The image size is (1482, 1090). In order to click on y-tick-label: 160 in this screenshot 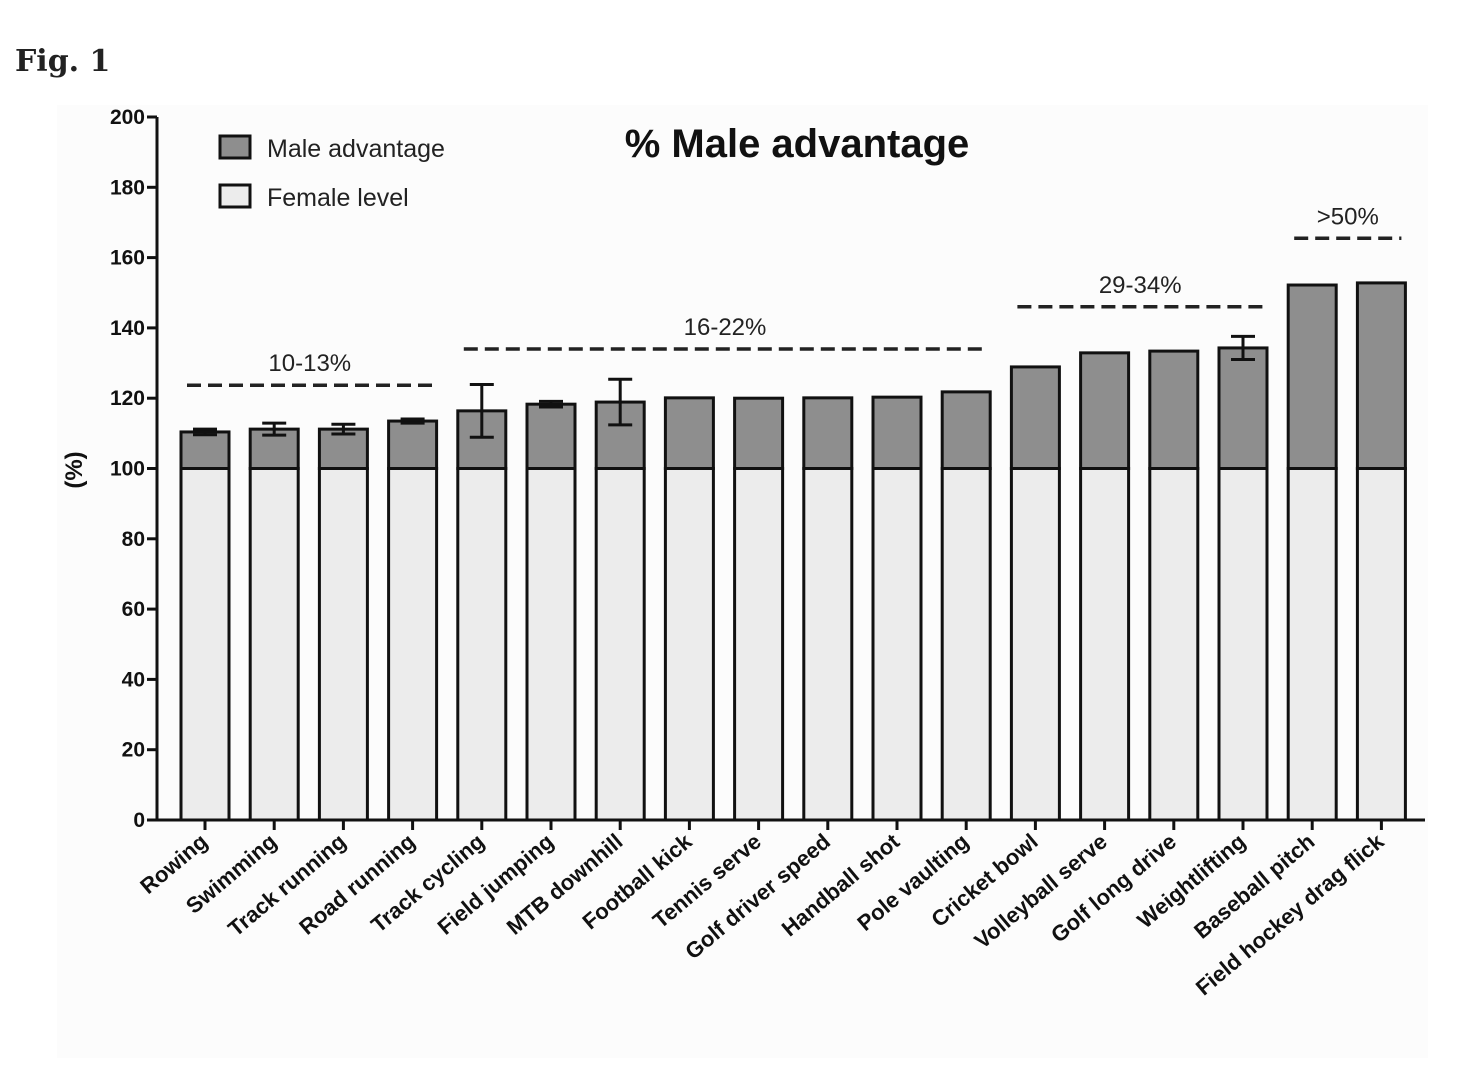, I will do `click(127, 258)`.